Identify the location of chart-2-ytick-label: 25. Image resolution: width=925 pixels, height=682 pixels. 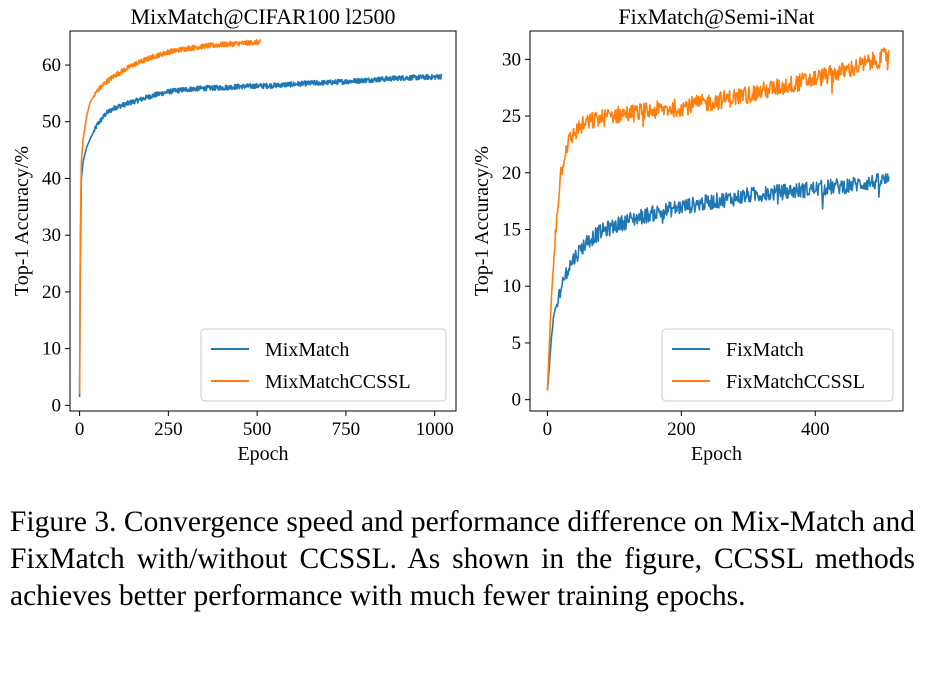
(511, 116).